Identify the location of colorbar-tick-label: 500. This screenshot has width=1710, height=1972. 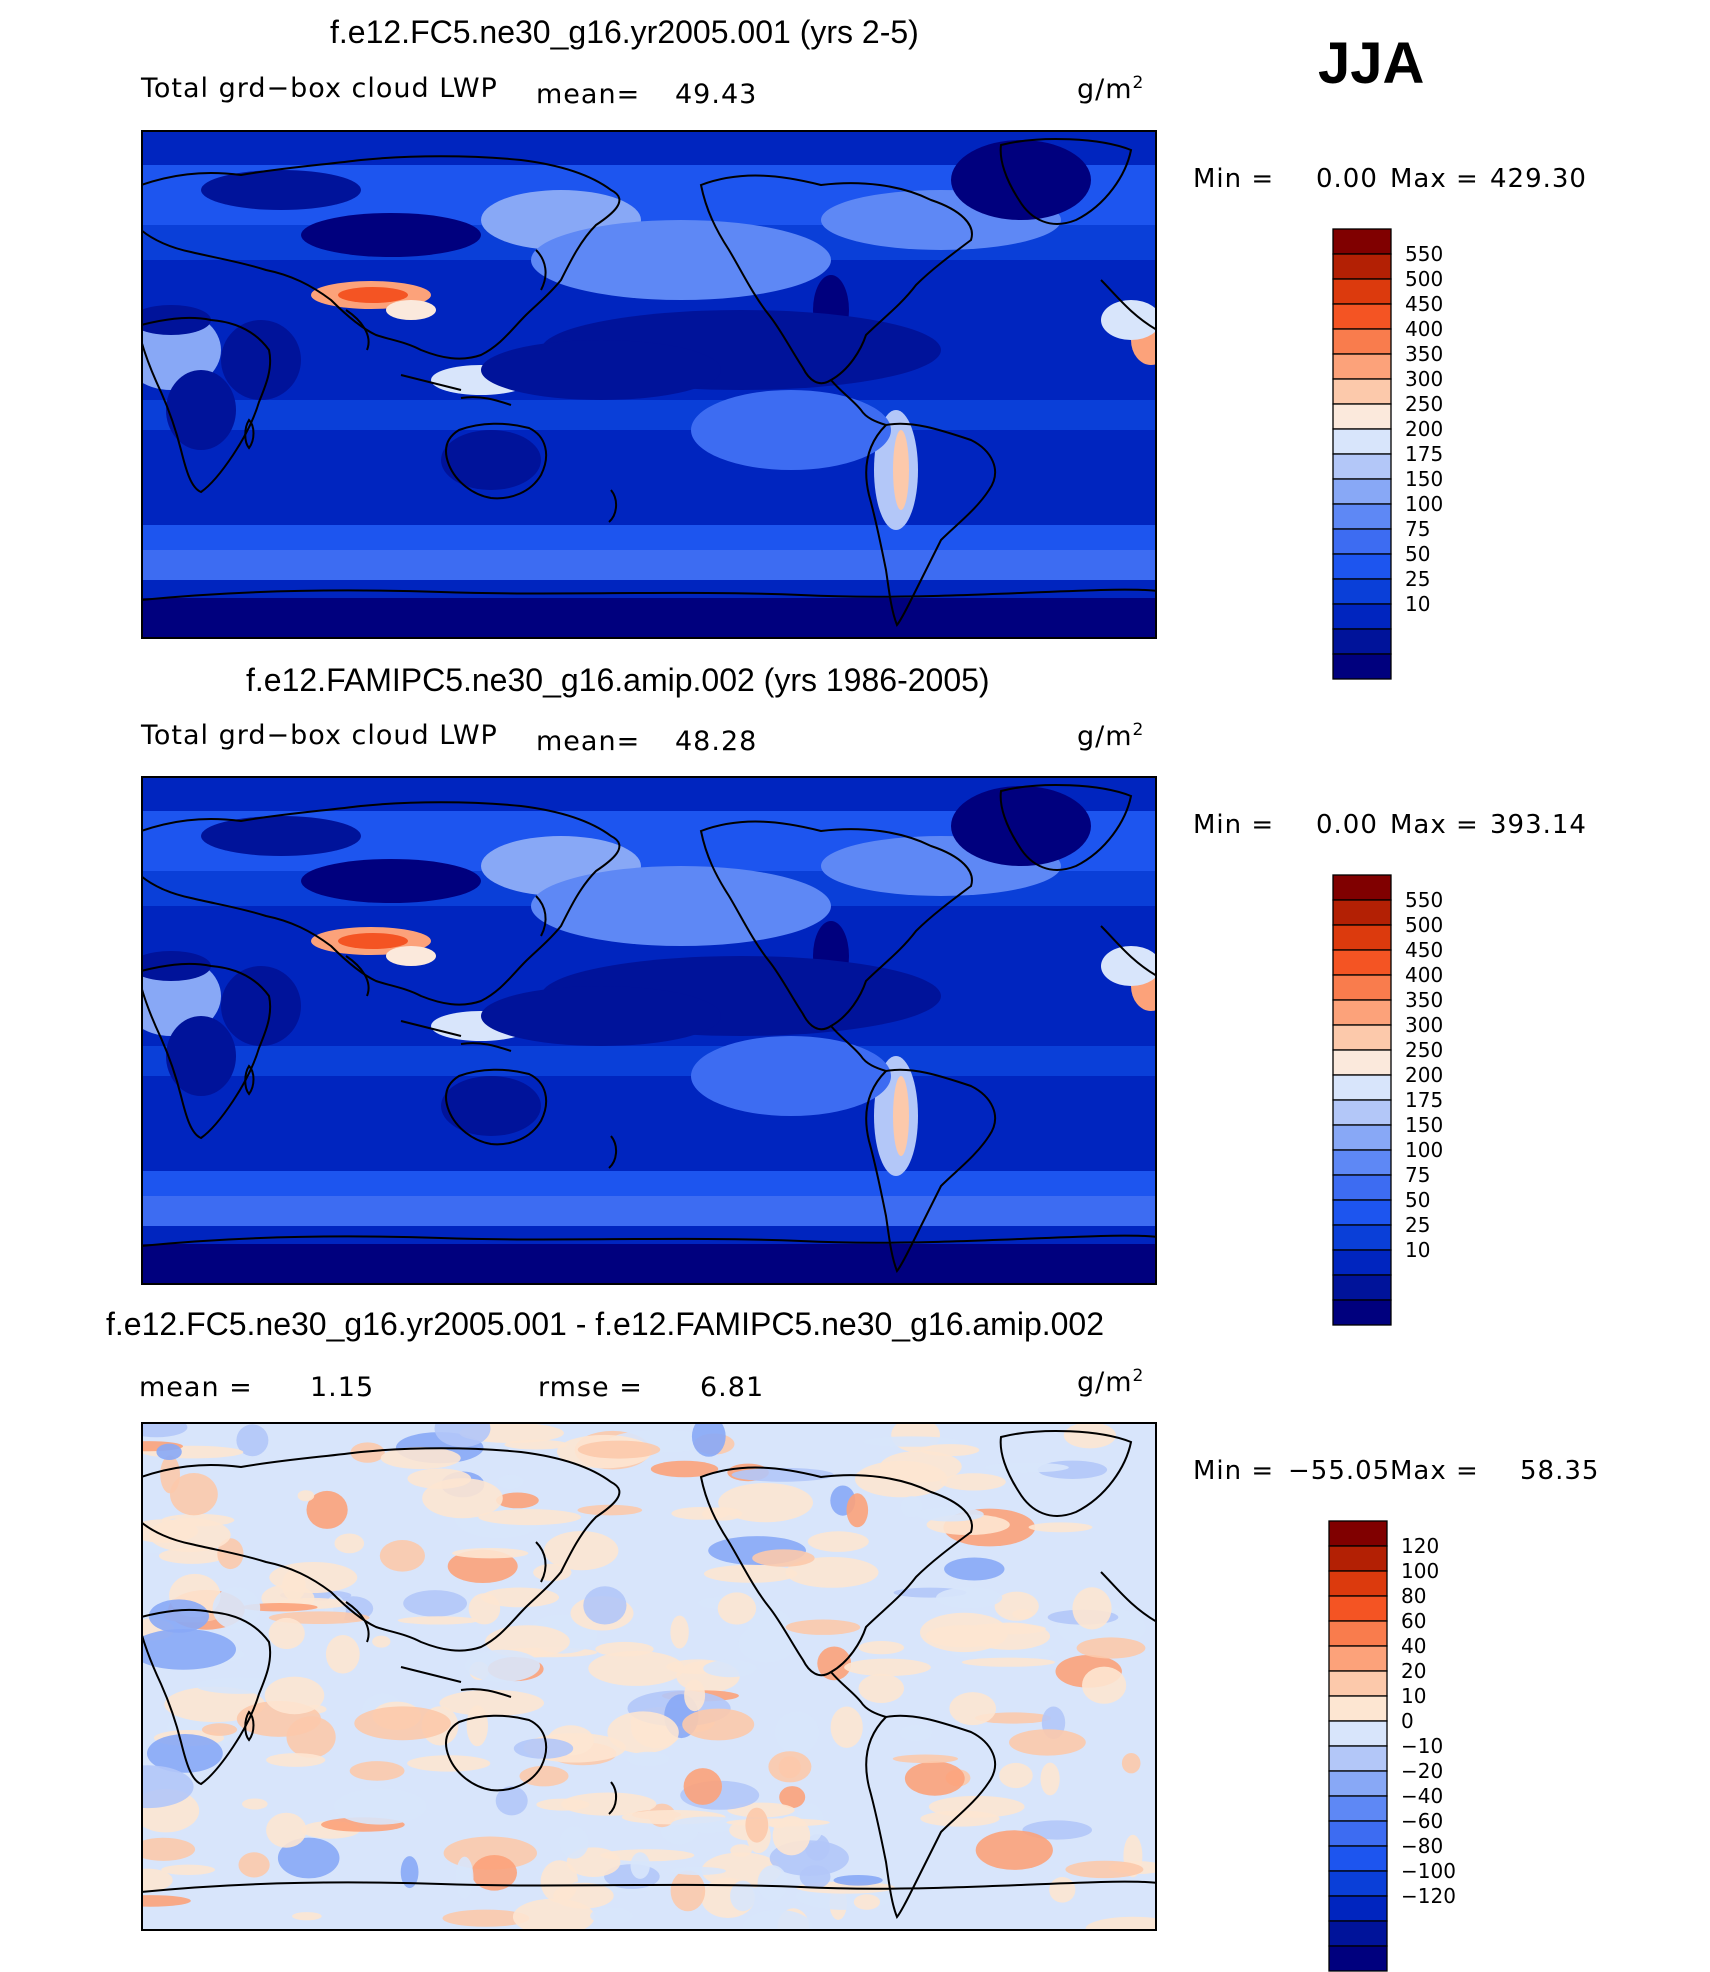
(1424, 279).